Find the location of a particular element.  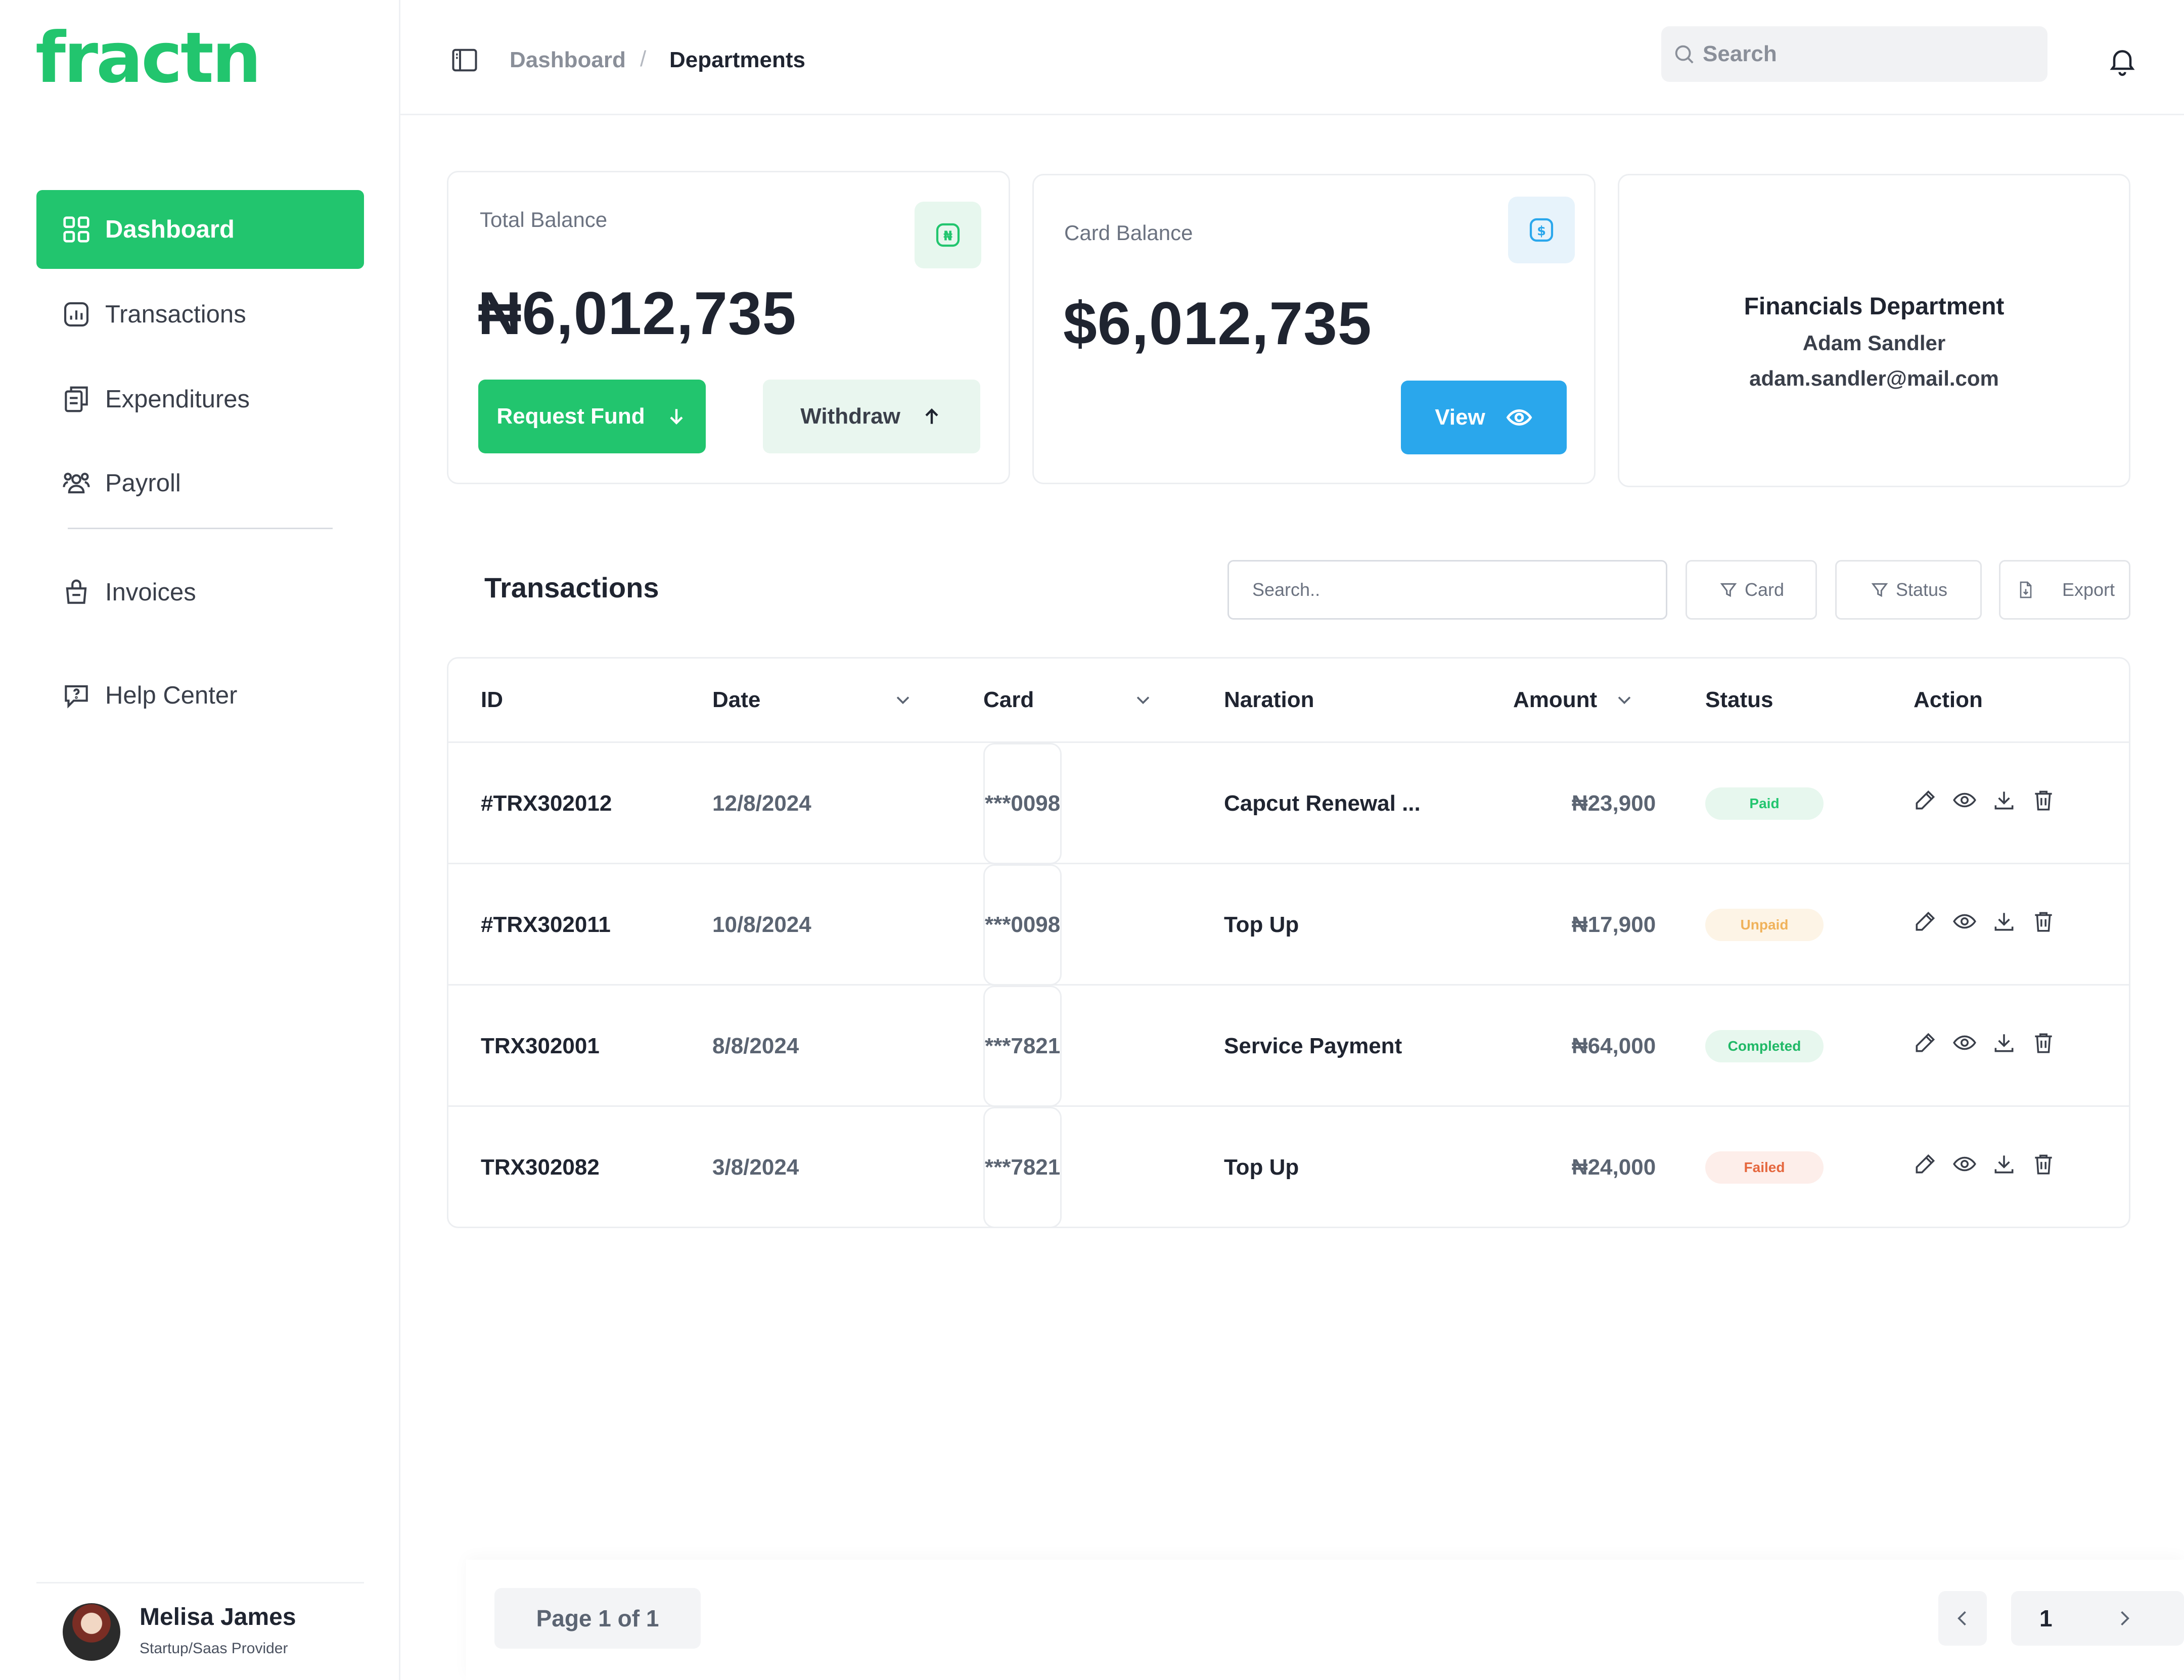

view-card-button: View is located at coordinates (1484, 417).